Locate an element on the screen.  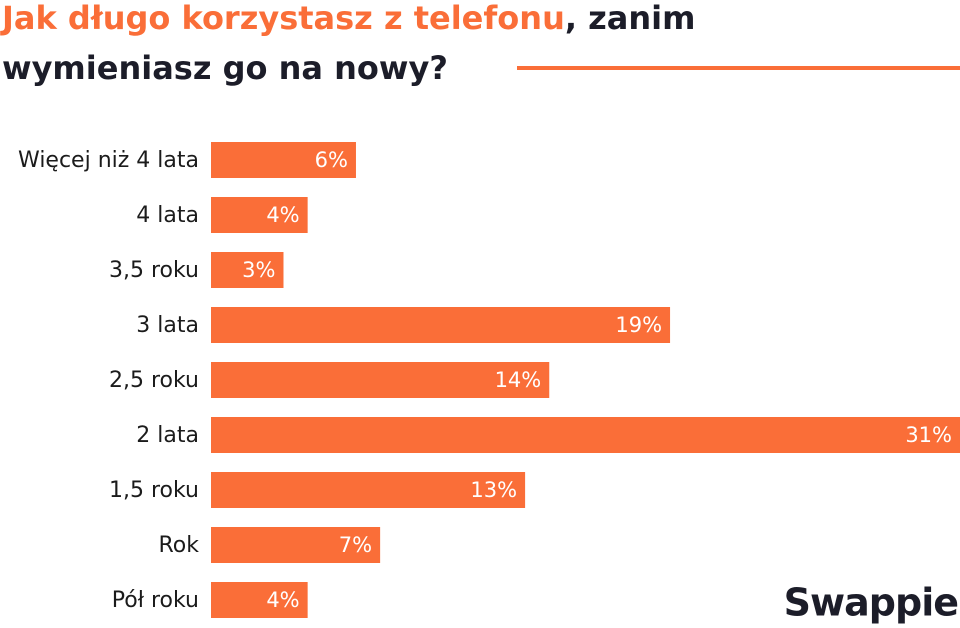
category-label: 3 lata is located at coordinates (167, 325).